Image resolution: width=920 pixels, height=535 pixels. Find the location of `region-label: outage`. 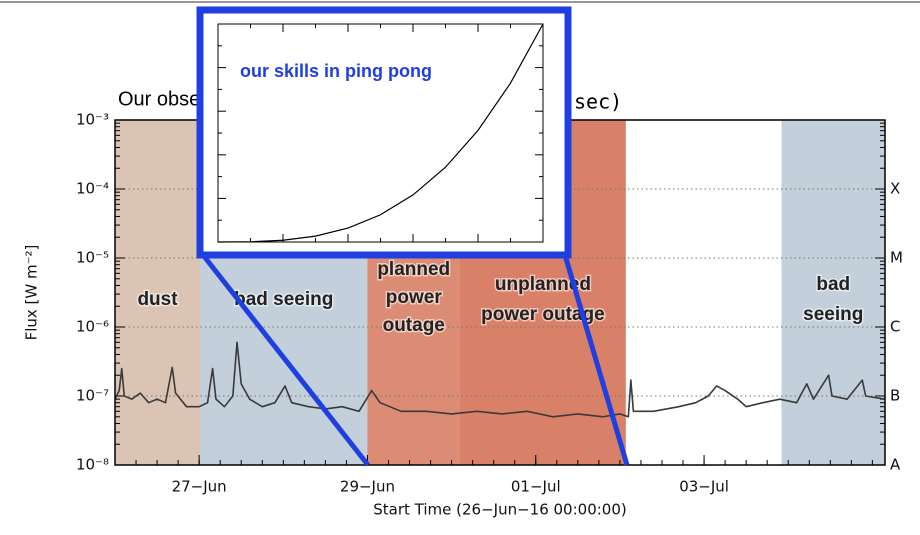

region-label: outage is located at coordinates (414, 325).